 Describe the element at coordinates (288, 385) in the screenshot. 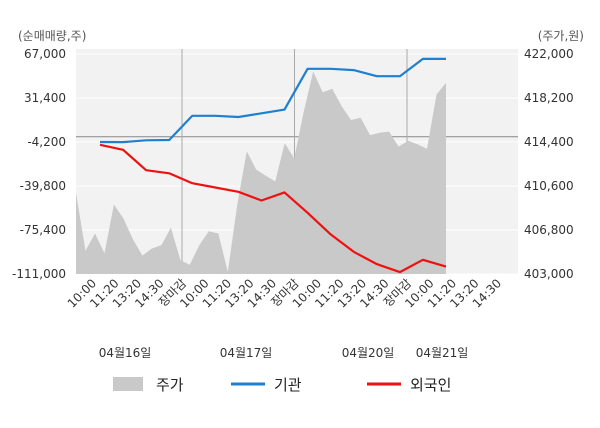

I see `legend-label: 기관` at that location.